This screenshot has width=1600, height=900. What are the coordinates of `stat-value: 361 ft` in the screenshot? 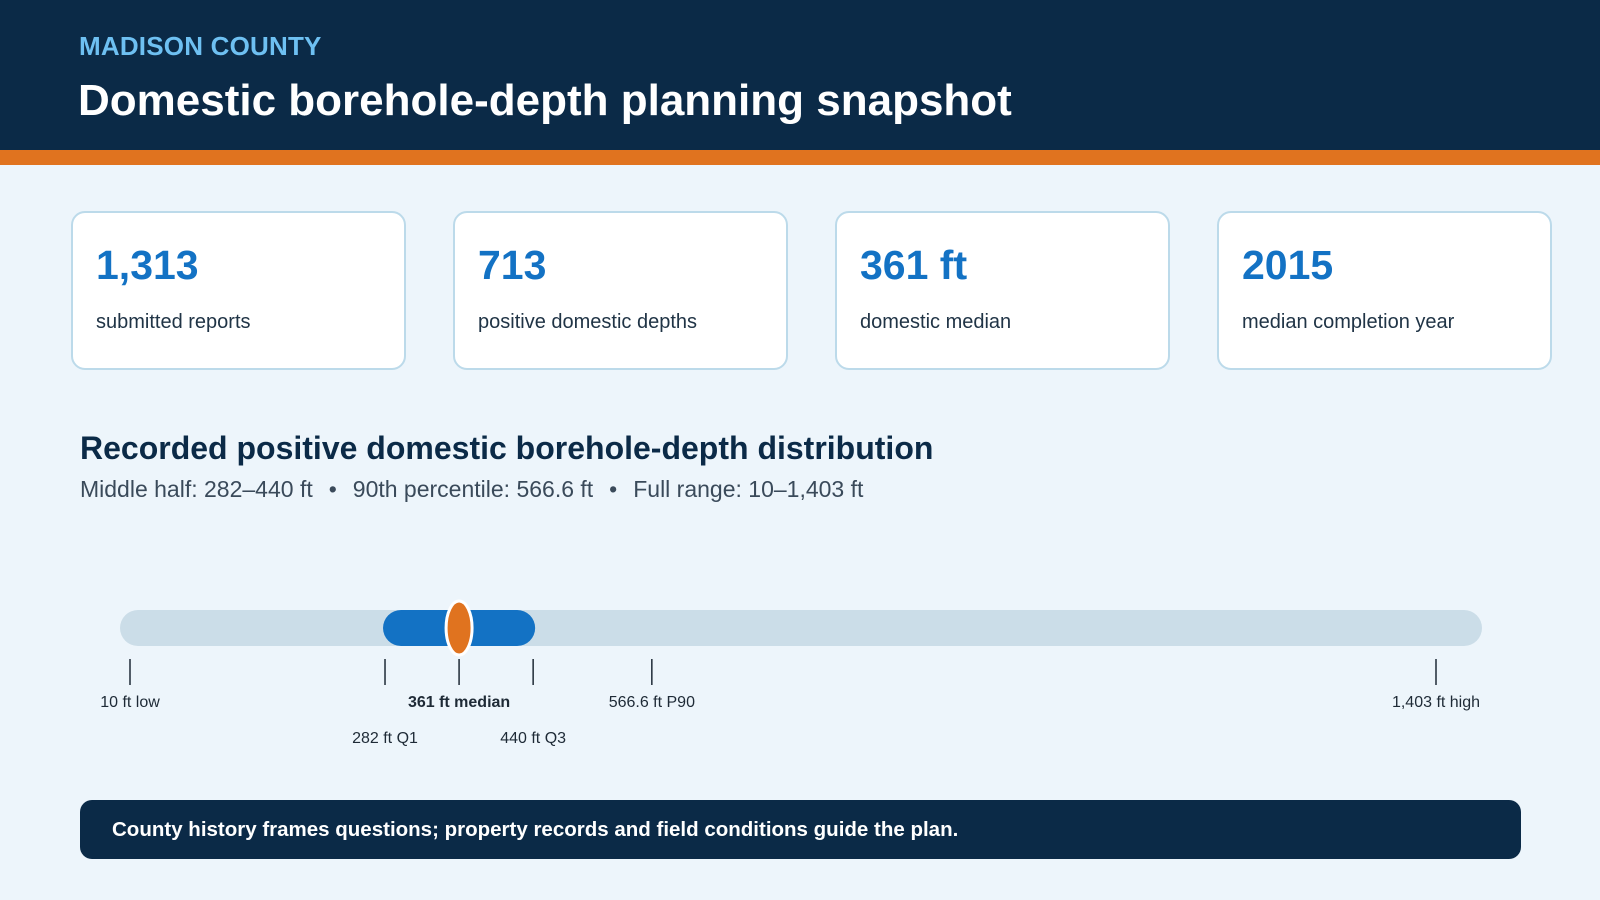 It's located at (914, 265).